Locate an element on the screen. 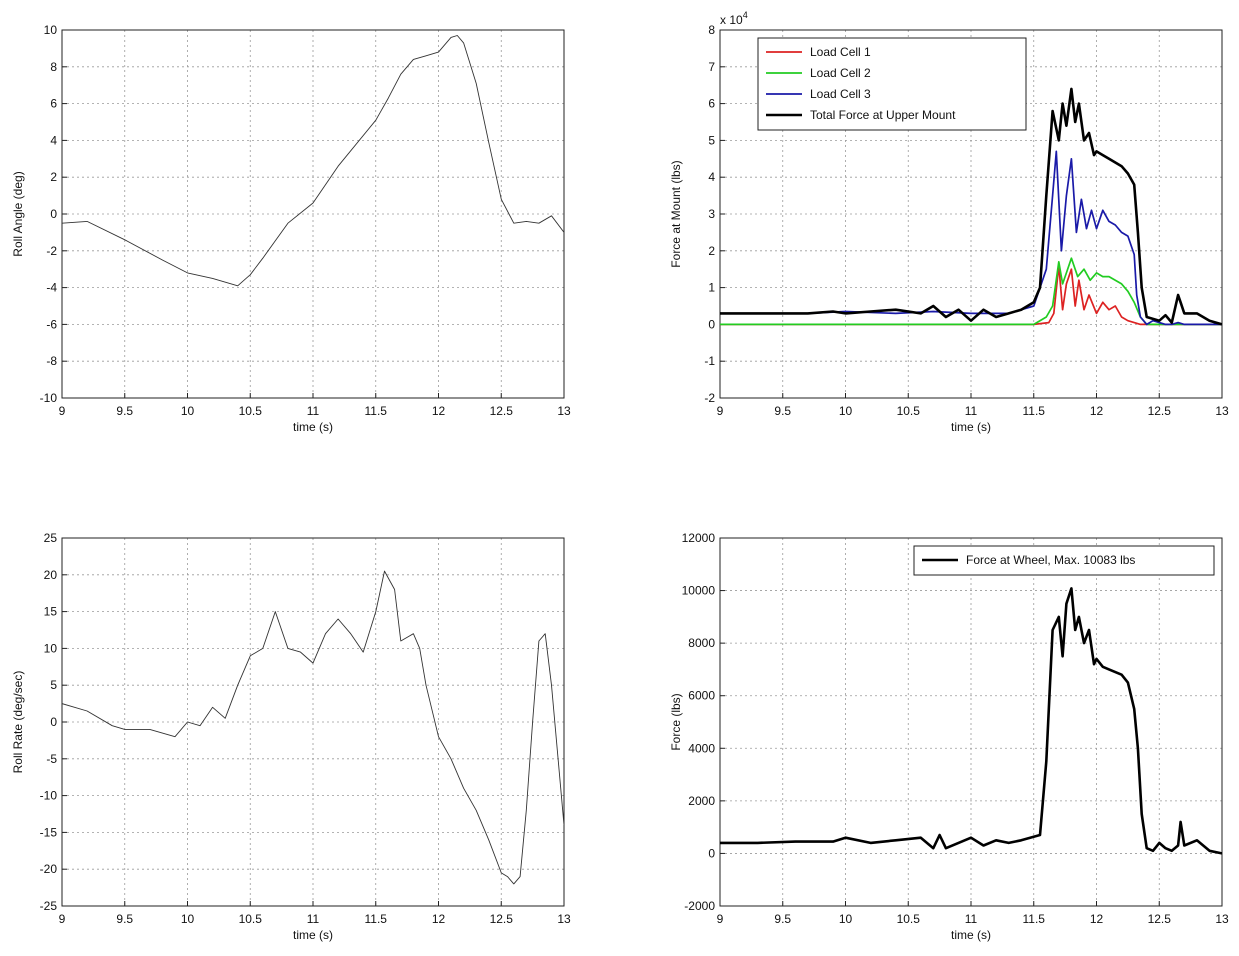  legend: Force at Wheel, Max. 10083 lbs is located at coordinates (1064, 560).